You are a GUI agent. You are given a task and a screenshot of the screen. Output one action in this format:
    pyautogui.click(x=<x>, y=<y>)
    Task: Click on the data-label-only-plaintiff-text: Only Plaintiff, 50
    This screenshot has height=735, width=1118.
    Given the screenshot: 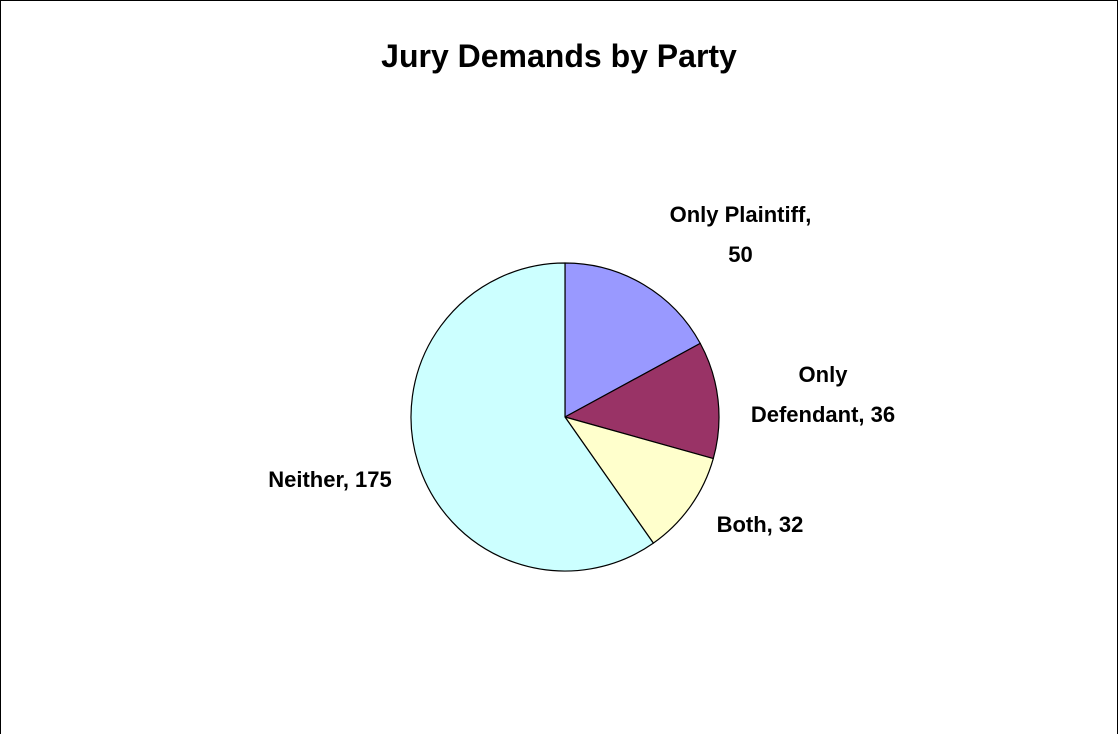 What is the action you would take?
    pyautogui.click(x=740, y=234)
    